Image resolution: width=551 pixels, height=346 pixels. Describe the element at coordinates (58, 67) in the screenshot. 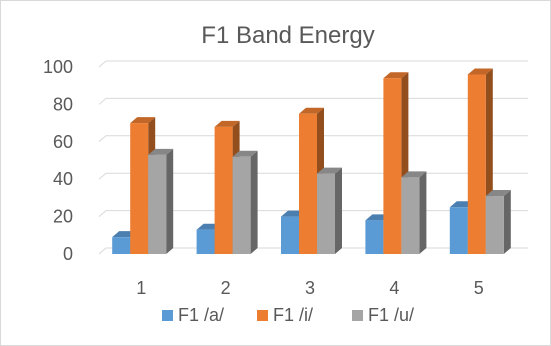

I see `y-tick-label: 100` at that location.